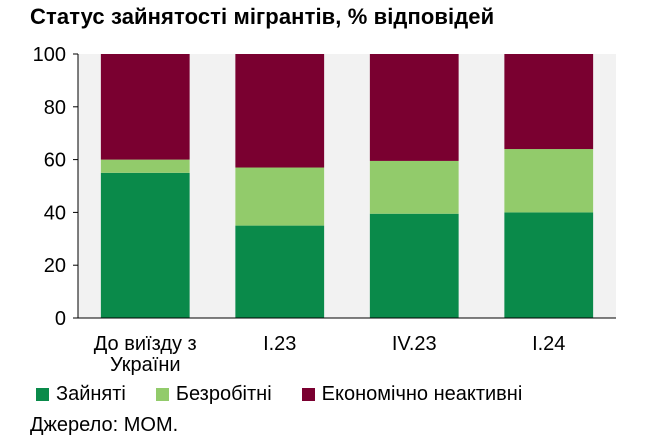 The height and width of the screenshot is (442, 648). I want to click on y-tick-label: 0, so click(60, 319).